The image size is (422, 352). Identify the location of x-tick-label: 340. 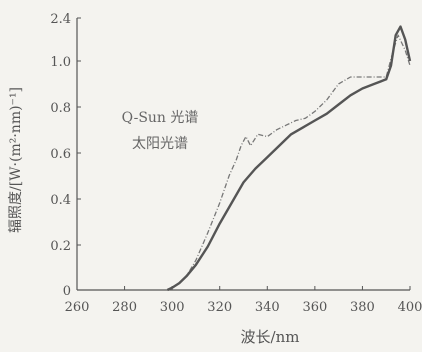
(267, 307).